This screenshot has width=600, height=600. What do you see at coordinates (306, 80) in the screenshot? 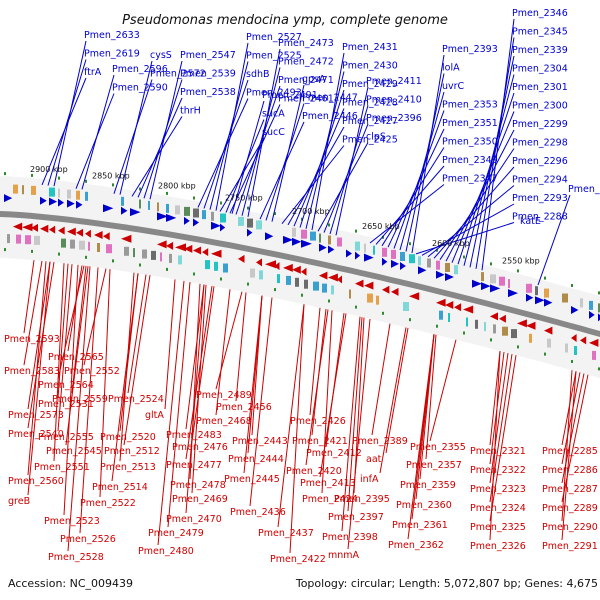
I see `gene-label-forward: Pmen_2471` at bounding box center [306, 80].